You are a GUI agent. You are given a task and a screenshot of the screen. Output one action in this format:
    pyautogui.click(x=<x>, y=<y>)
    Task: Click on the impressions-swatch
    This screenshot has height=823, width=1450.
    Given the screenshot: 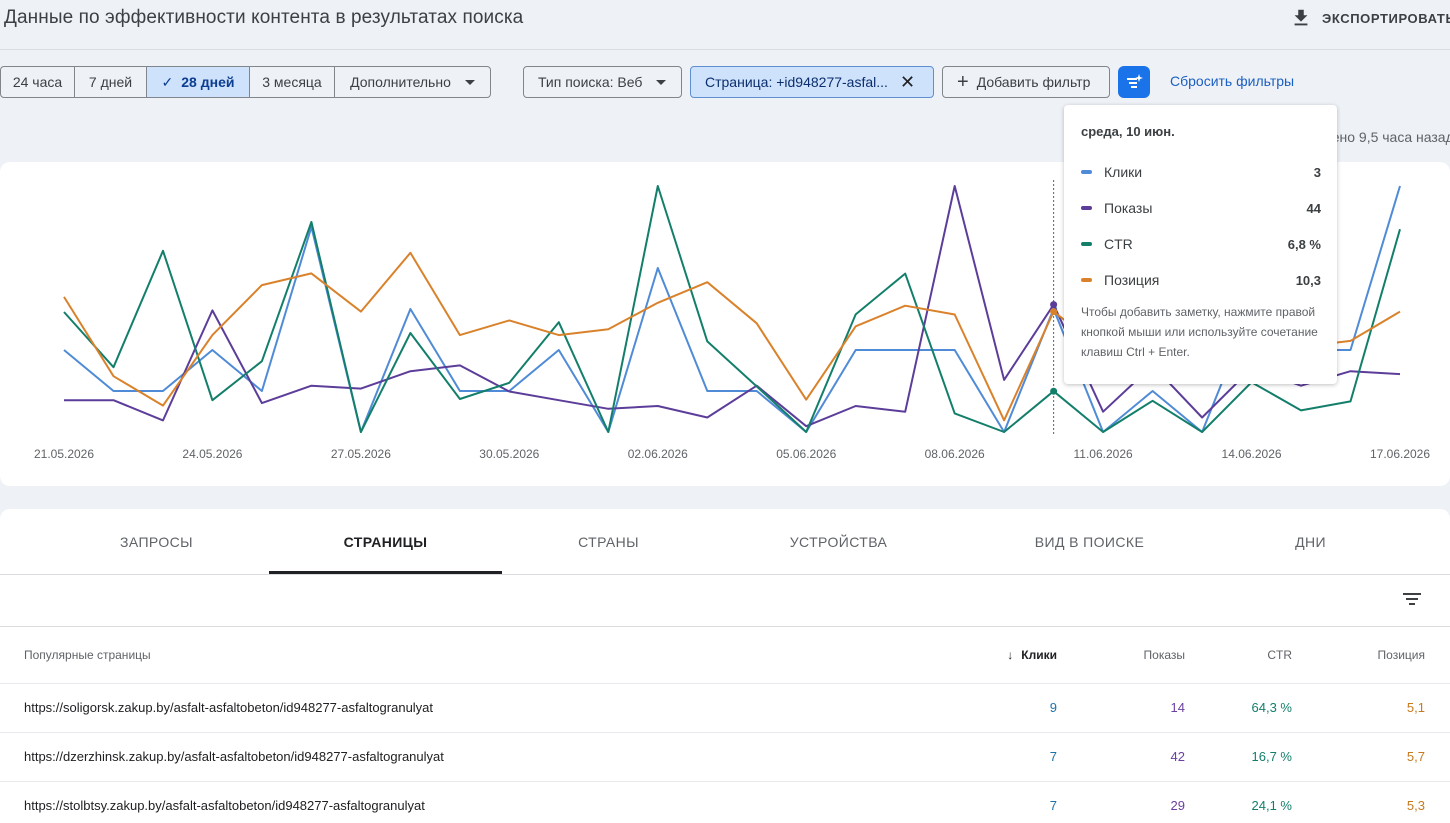 What is the action you would take?
    pyautogui.click(x=1086, y=208)
    